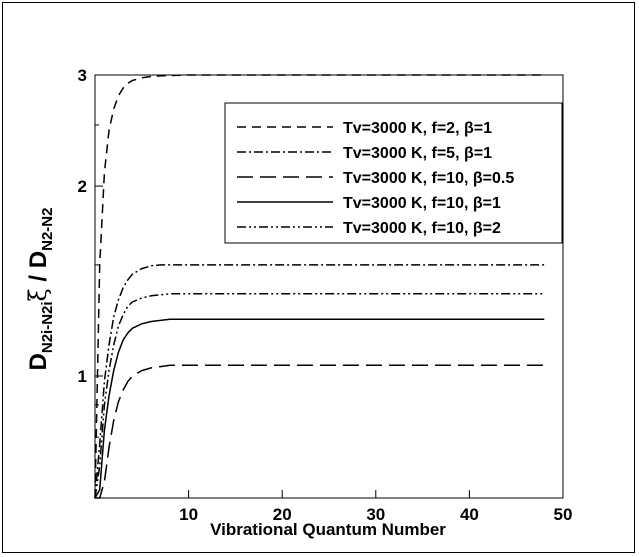  Describe the element at coordinates (328, 529) in the screenshot. I see `x-axis-label: Vibrational Quantum Number` at that location.